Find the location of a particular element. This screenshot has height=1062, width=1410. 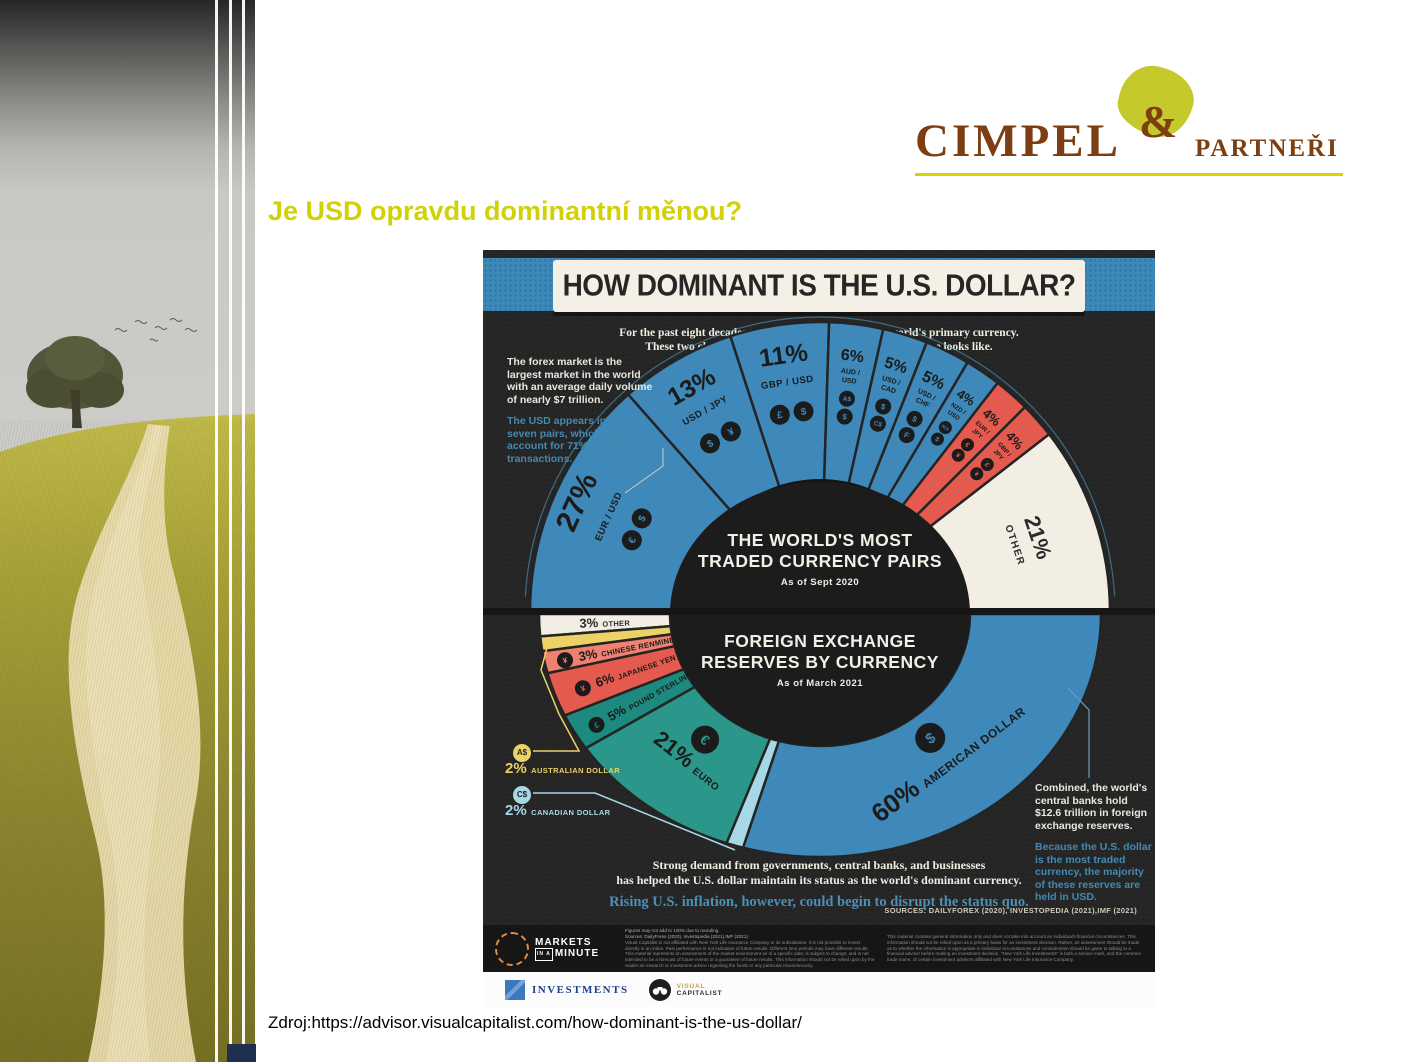

svg-text: 6%JAPANESE YEN is located at coordinates (635, 669).